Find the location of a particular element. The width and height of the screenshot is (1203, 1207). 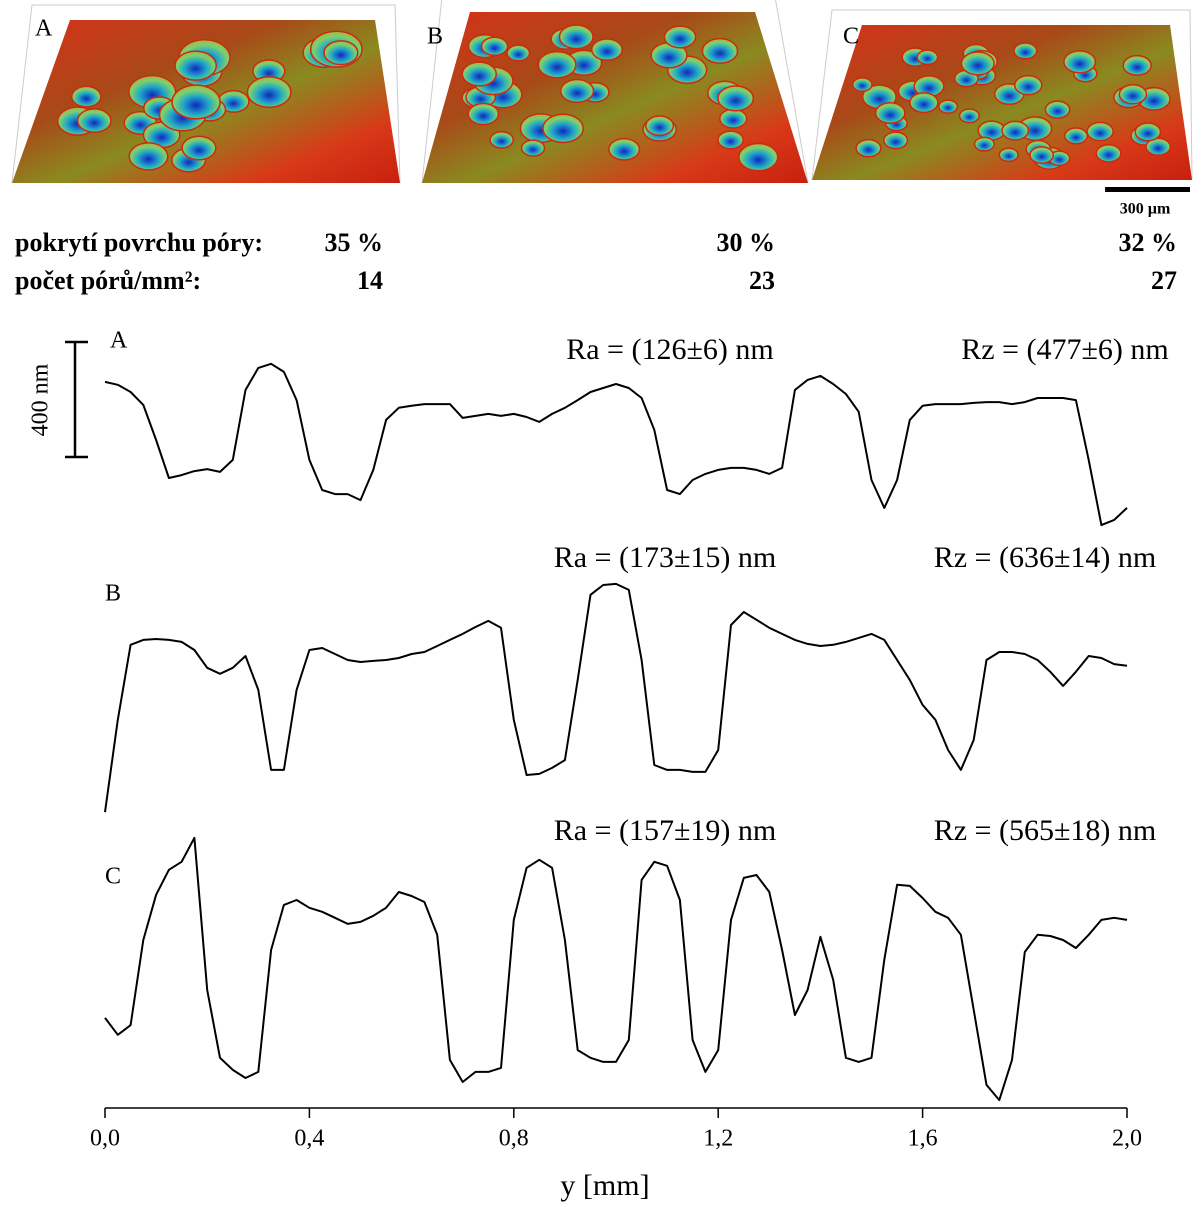

coverage-value: 30 % is located at coordinates (746, 242).